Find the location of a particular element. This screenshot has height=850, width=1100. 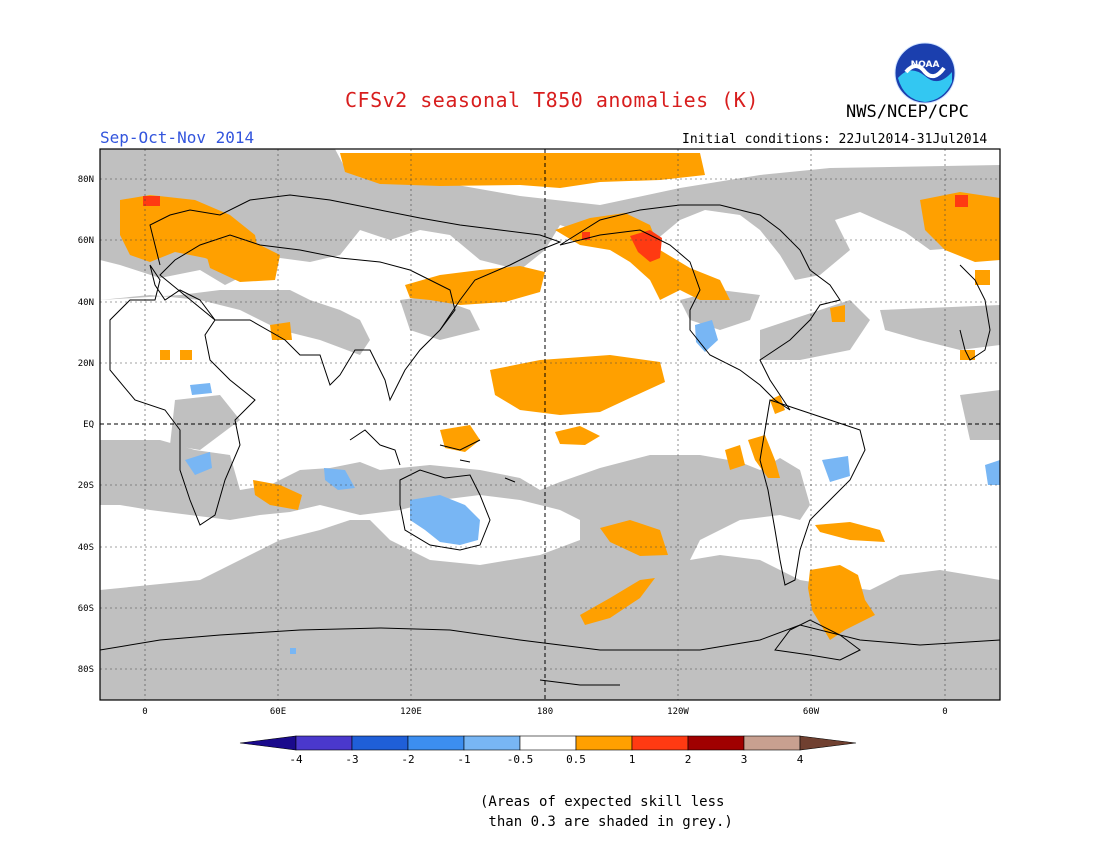

noaa-logo-icon: NOAA is located at coordinates (925, 73).